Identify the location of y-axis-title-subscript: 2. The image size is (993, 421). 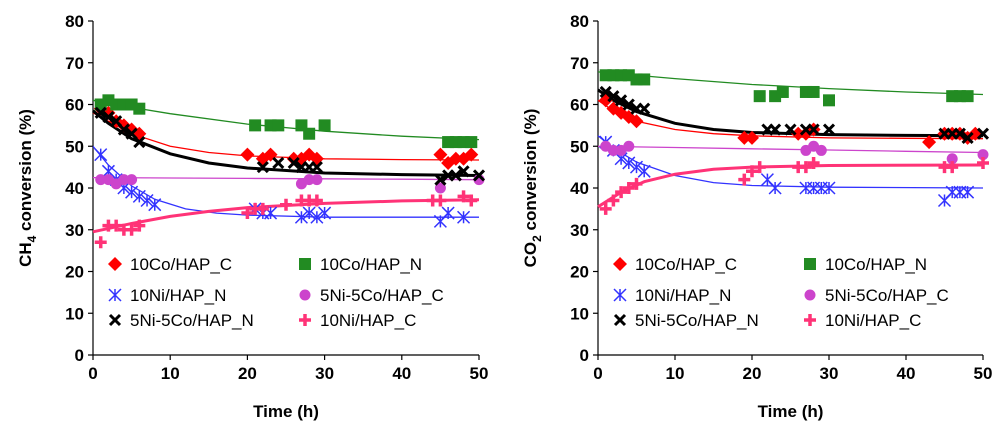
(537, 238).